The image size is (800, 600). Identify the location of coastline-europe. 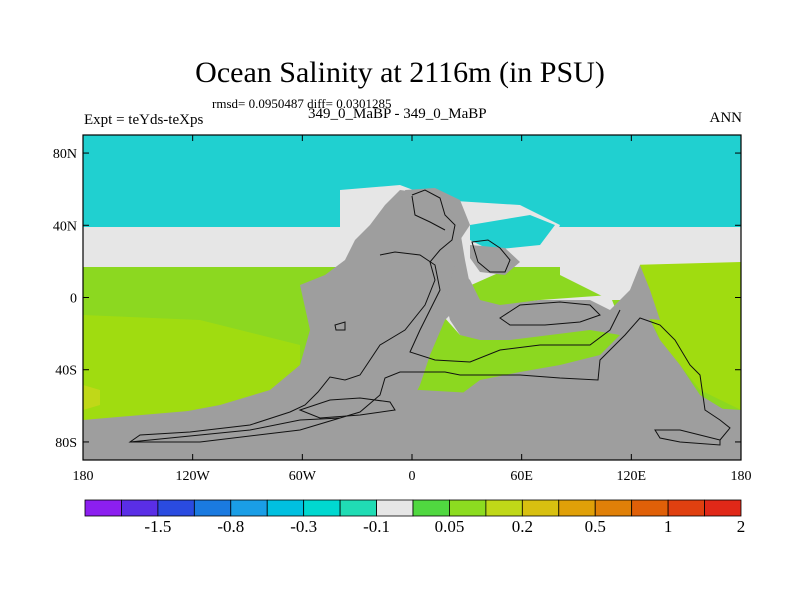
(428, 213).